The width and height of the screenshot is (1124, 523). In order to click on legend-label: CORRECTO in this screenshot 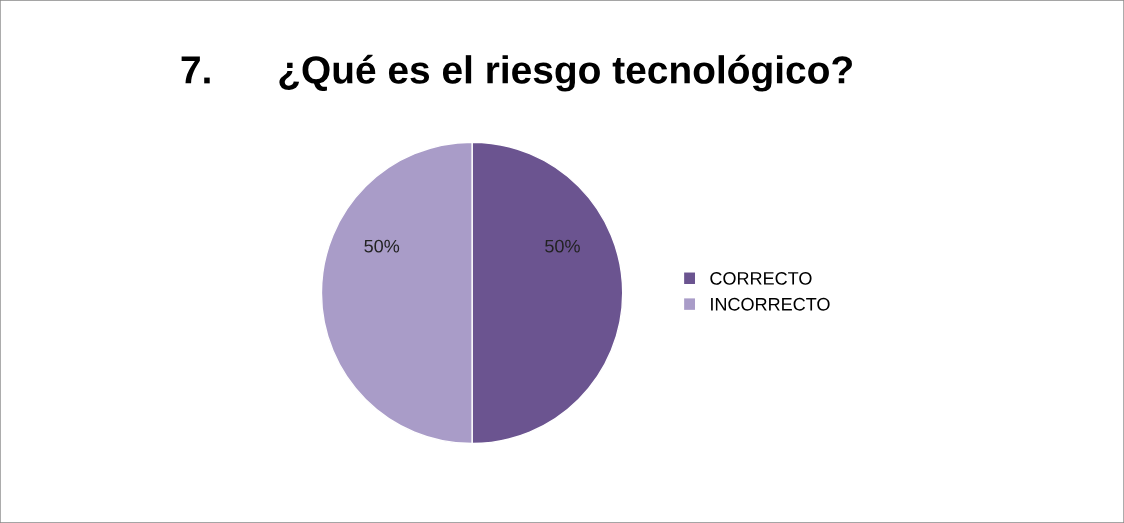, I will do `click(761, 278)`.